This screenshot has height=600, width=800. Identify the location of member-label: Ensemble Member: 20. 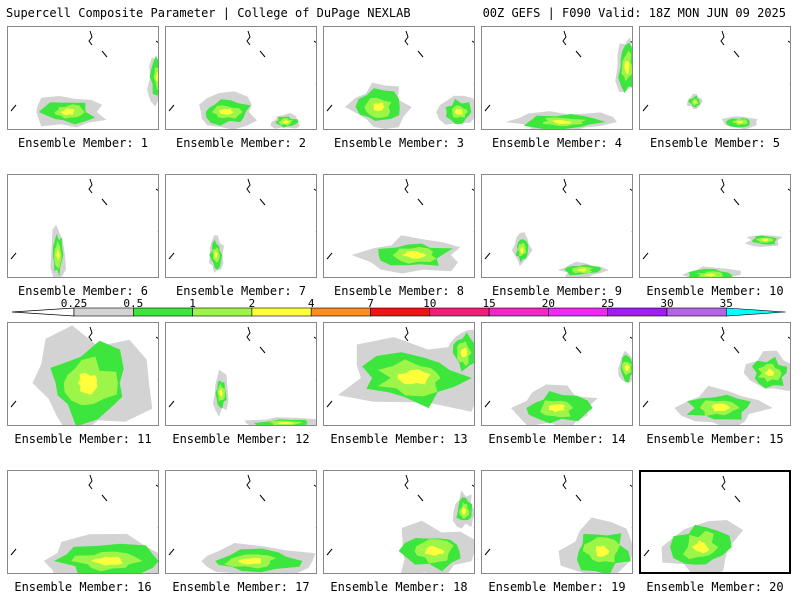
(715, 587).